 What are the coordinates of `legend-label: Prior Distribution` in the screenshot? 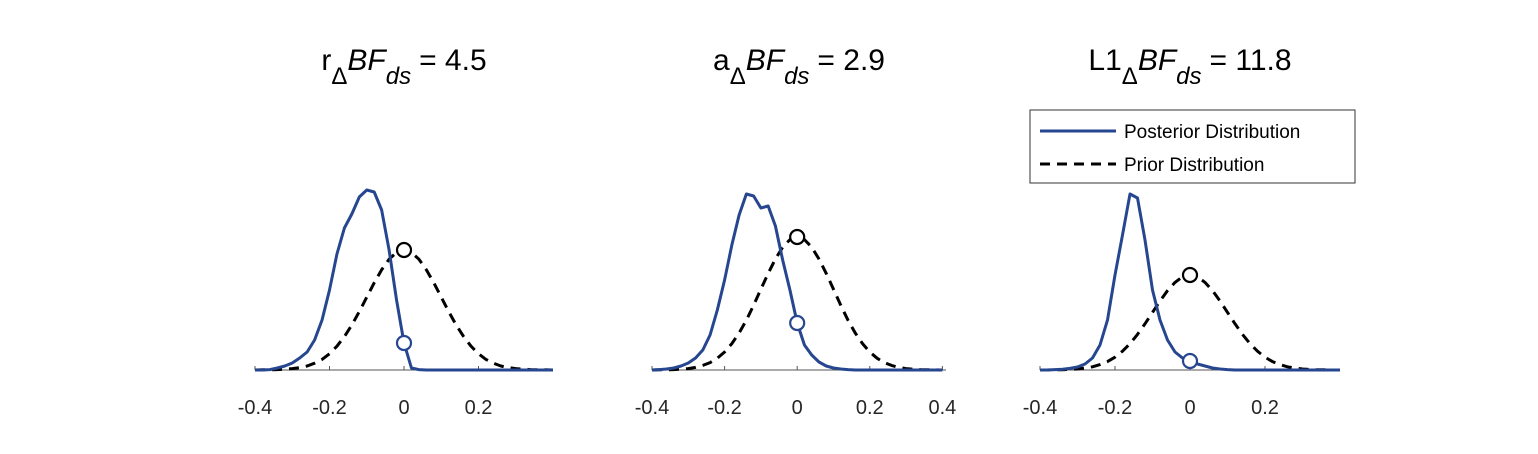 It's located at (1194, 165).